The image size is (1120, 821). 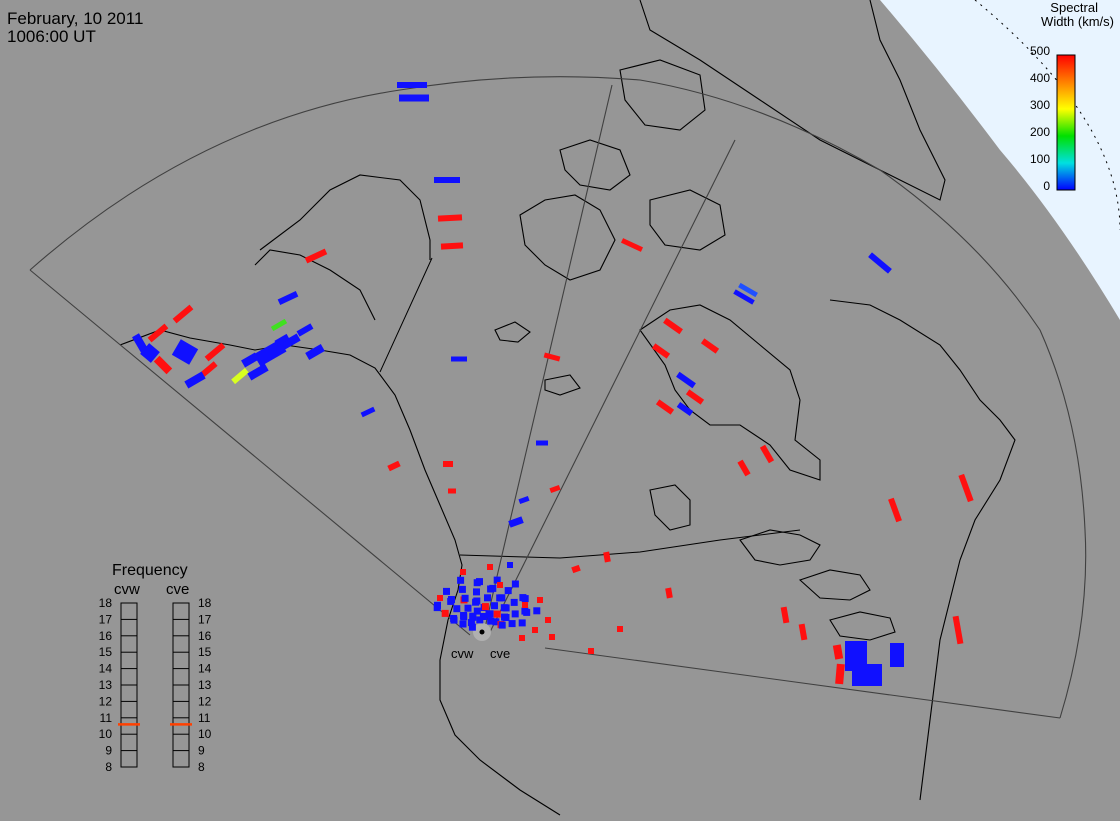 What do you see at coordinates (155, 685) in the screenshot?
I see `frequency-scale: 18 17 16 15 14 13 12 11 10 9 8 18 17 16 15 14 13 12 11 10 9 8` at bounding box center [155, 685].